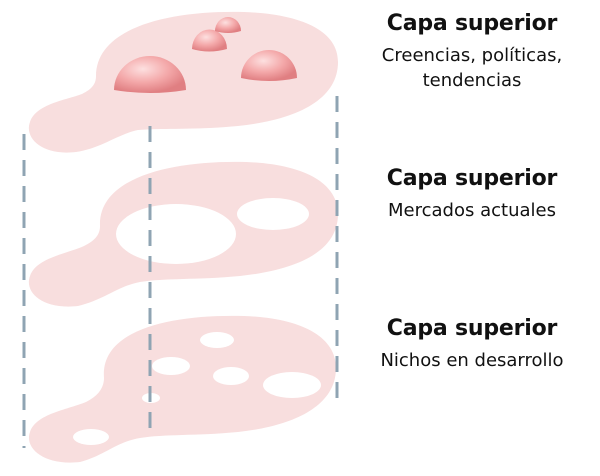 The height and width of the screenshot is (476, 600). What do you see at coordinates (472, 68) in the screenshot?
I see `layer-top-description: Creencias, políticas, tendencias` at bounding box center [472, 68].